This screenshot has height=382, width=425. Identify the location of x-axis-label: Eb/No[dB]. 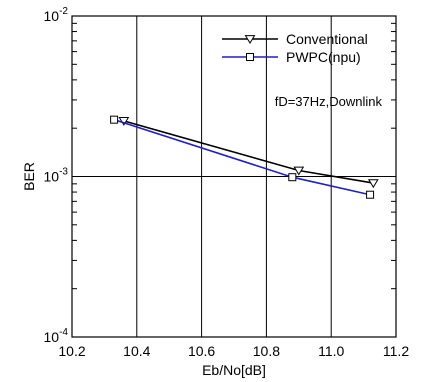
(234, 370).